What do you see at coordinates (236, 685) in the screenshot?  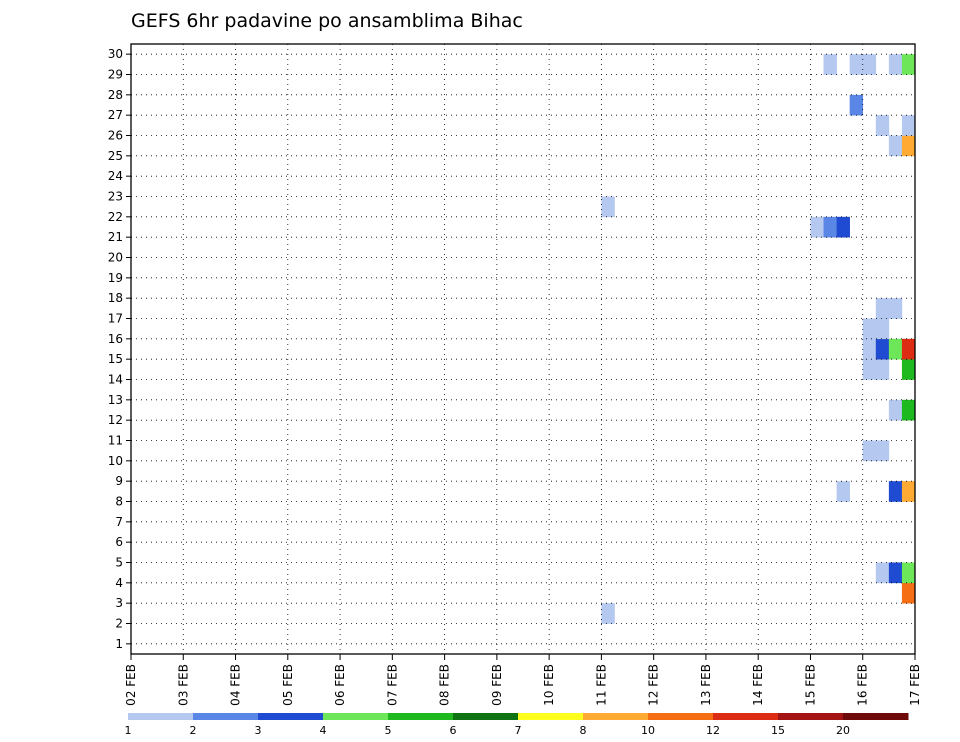 I see `x-tick-label: 04 FEB` at bounding box center [236, 685].